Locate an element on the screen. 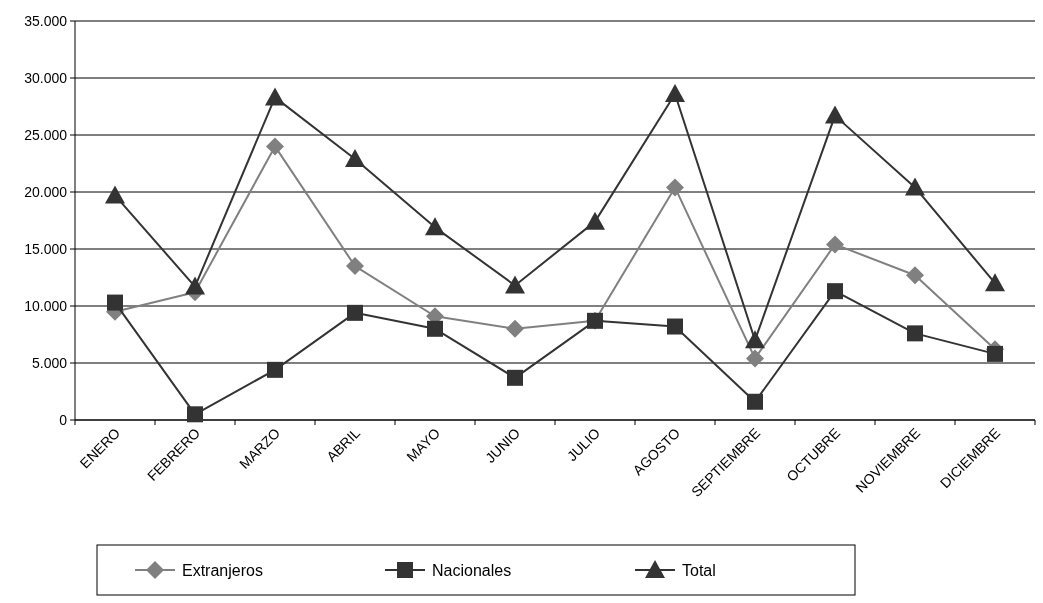  legend-label: Total is located at coordinates (699, 570).